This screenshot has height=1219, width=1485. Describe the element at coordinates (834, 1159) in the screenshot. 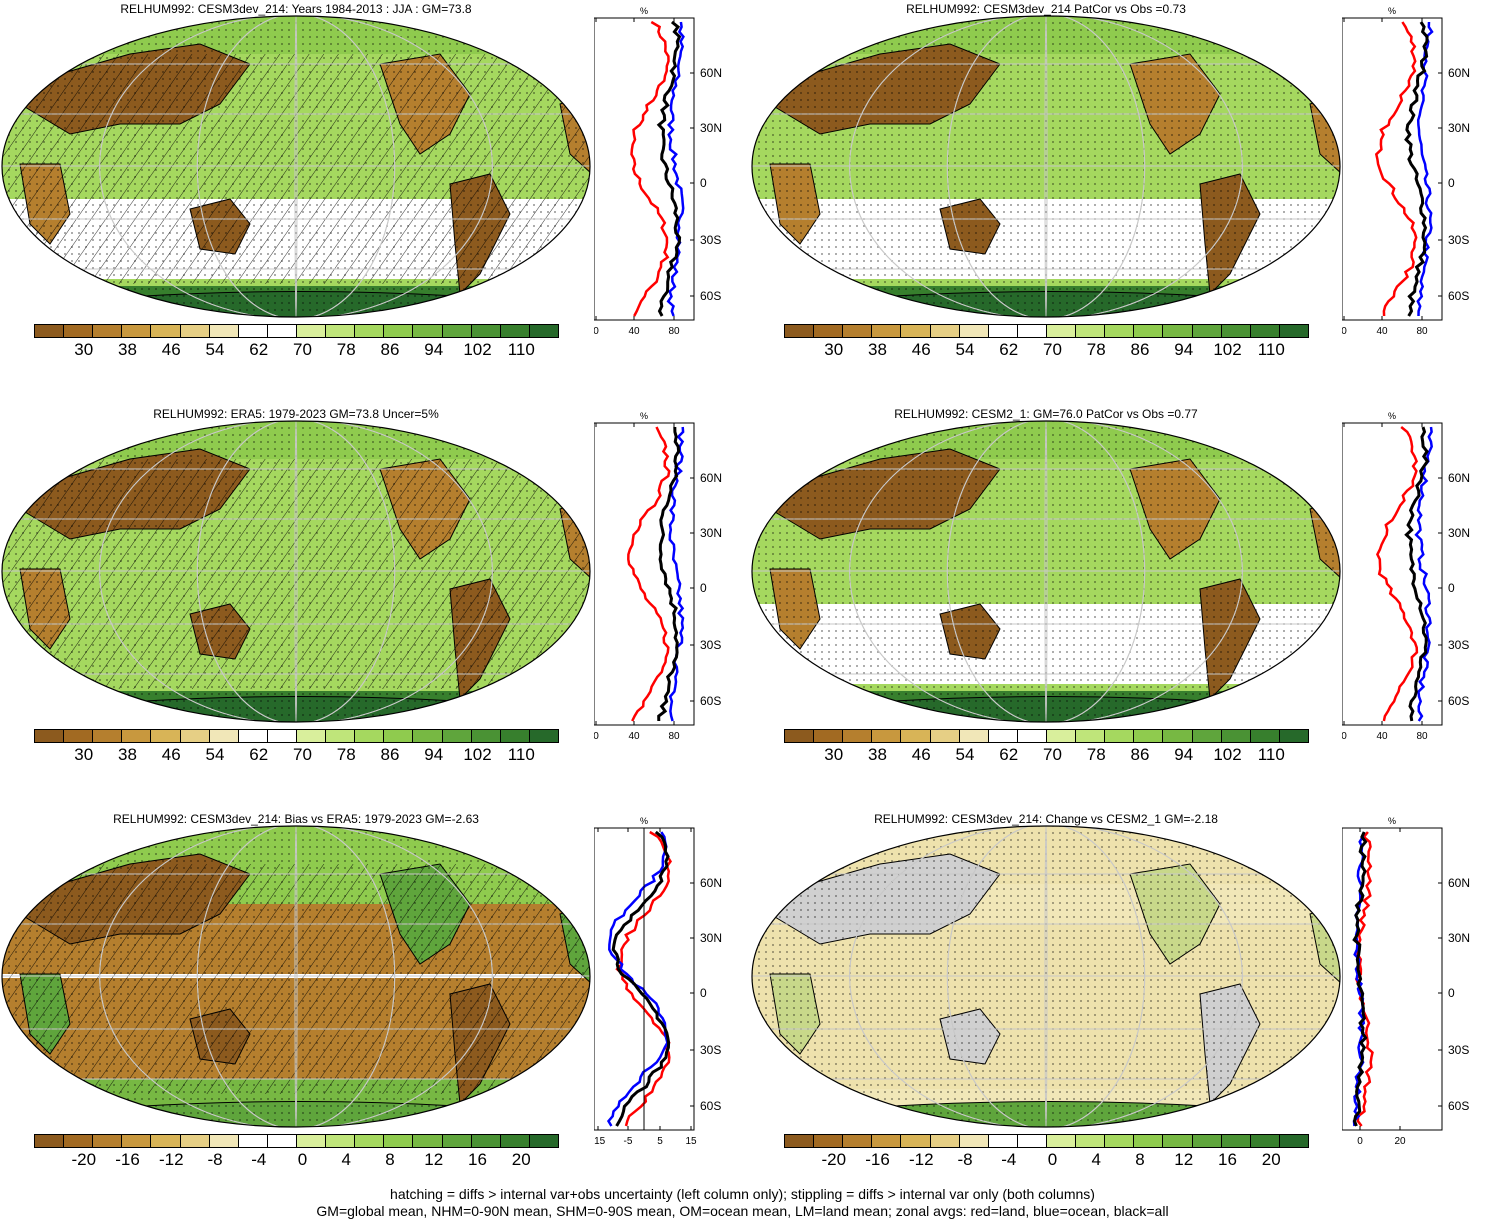

I see `colorbar-label: -20` at that location.